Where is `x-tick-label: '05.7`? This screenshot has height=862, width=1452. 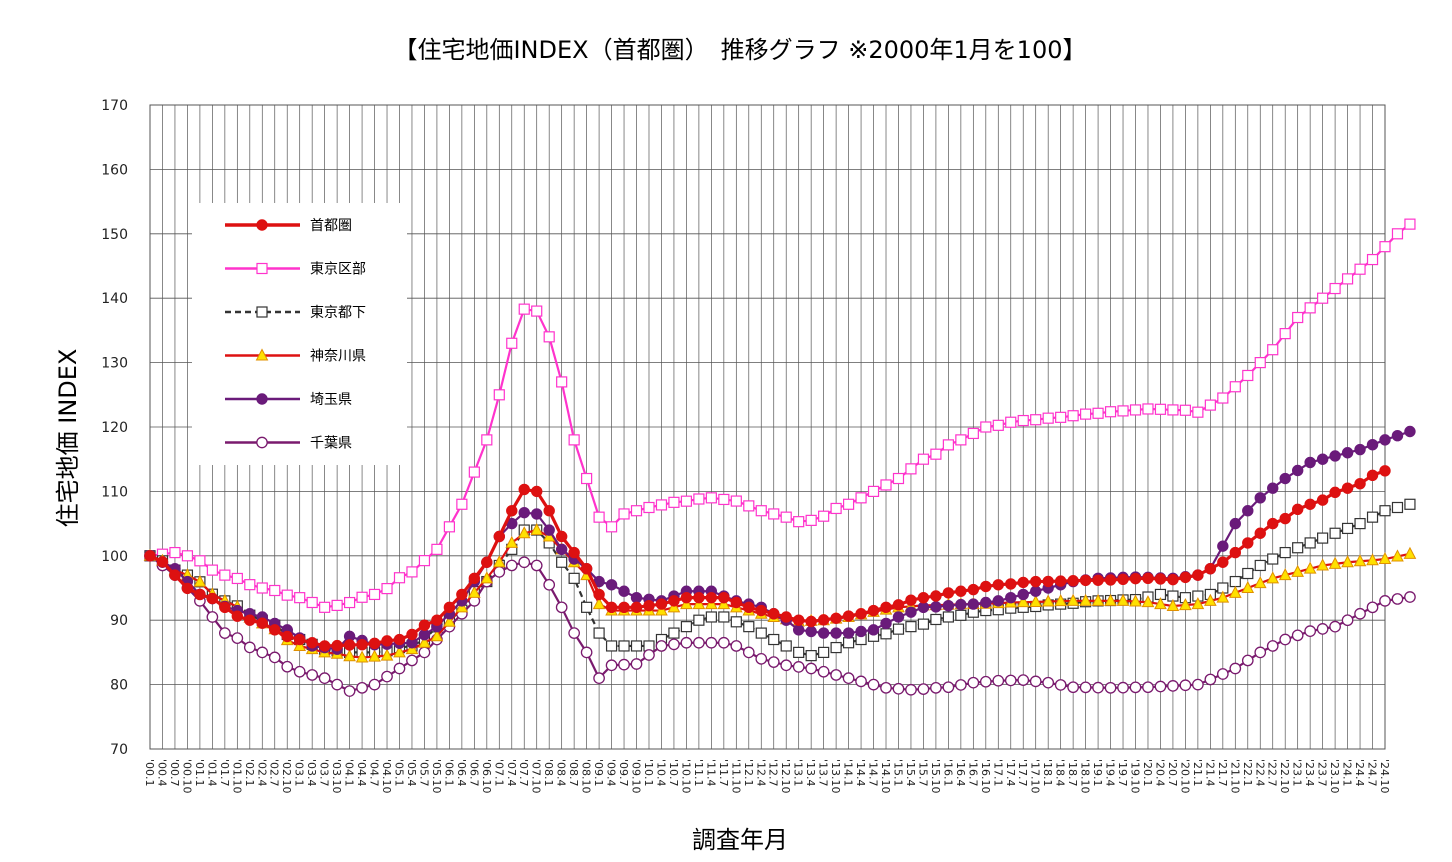 x-tick-label: '05.7 is located at coordinates (423, 773).